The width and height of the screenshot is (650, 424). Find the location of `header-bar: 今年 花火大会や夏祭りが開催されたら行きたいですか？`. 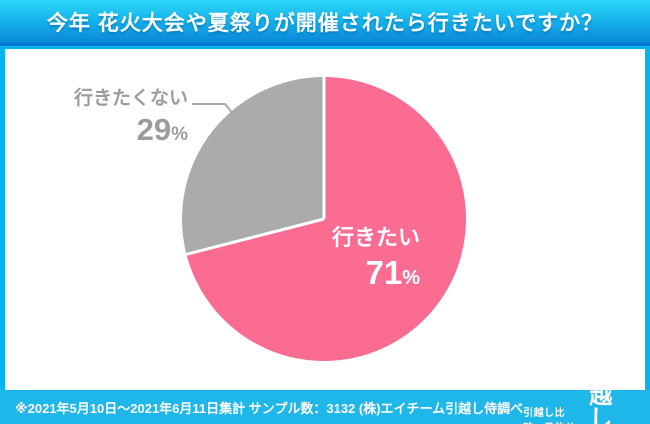

header-bar: 今年 花火大会や夏祭りが開催されたら行きたいですか？ is located at coordinates (325, 23).